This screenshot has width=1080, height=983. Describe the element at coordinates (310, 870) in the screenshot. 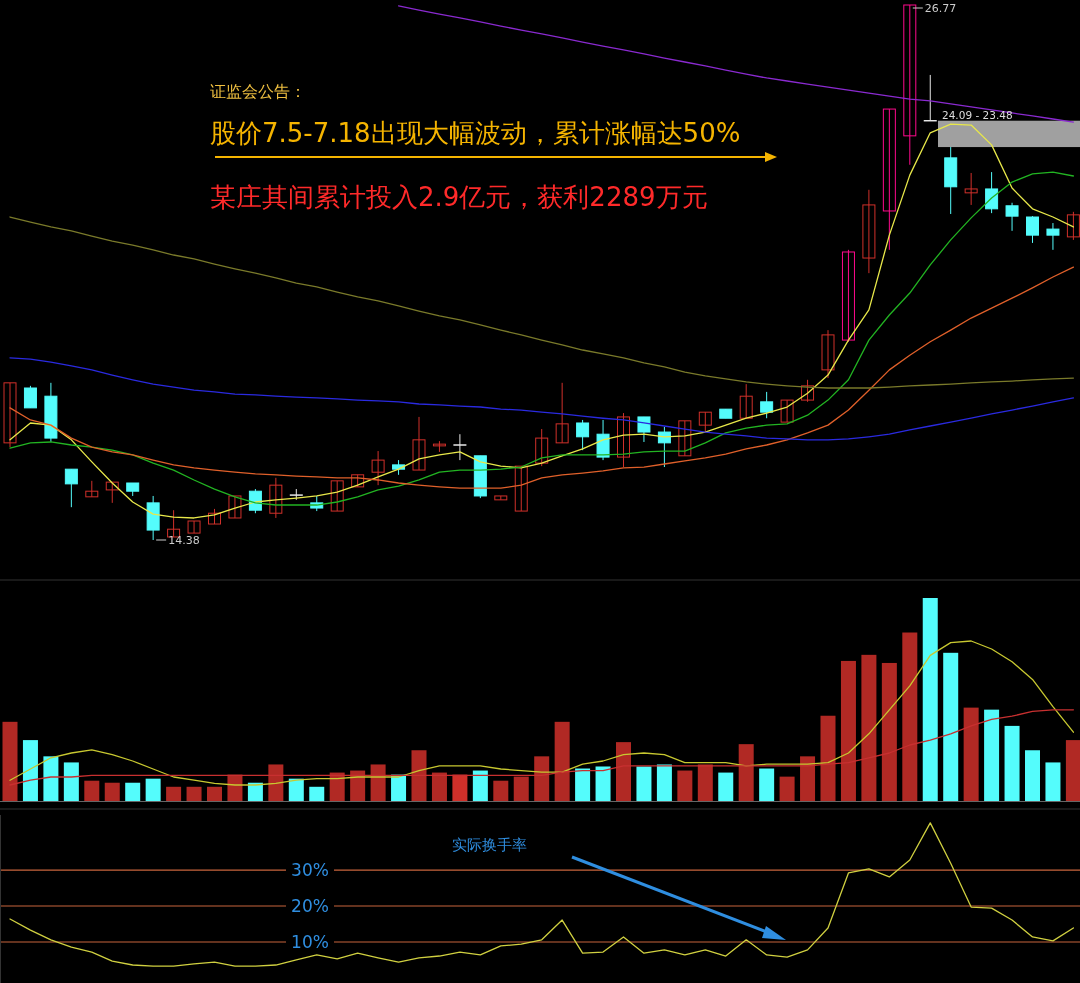

I see `y-tick-label: 30%` at that location.